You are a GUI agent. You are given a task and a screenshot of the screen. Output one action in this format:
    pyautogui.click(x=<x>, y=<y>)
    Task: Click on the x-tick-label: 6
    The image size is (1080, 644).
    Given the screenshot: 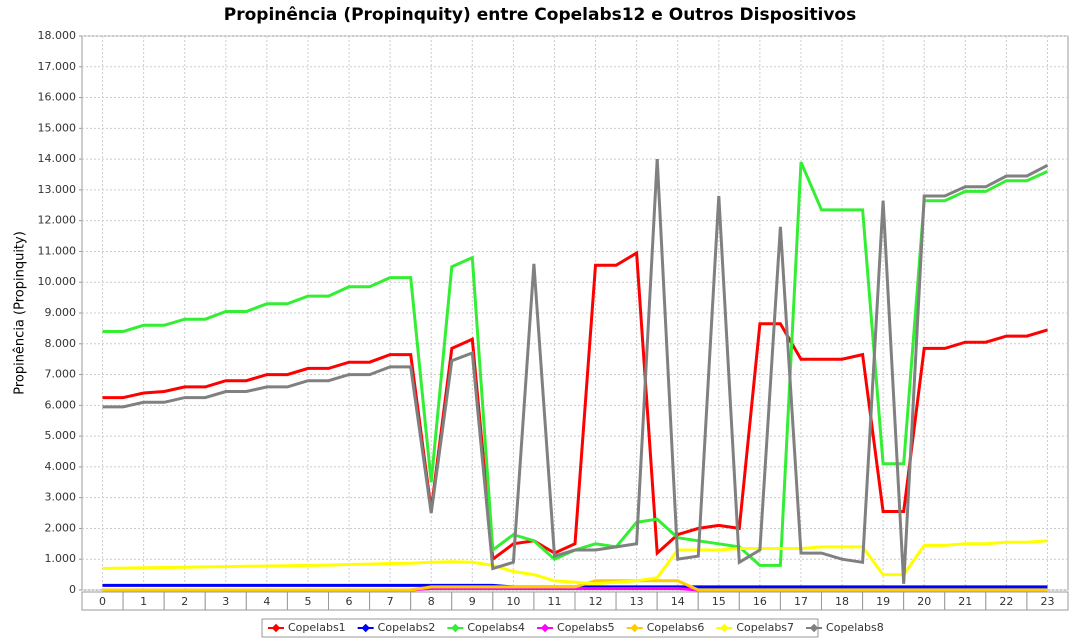 What is the action you would take?
    pyautogui.click(x=349, y=601)
    